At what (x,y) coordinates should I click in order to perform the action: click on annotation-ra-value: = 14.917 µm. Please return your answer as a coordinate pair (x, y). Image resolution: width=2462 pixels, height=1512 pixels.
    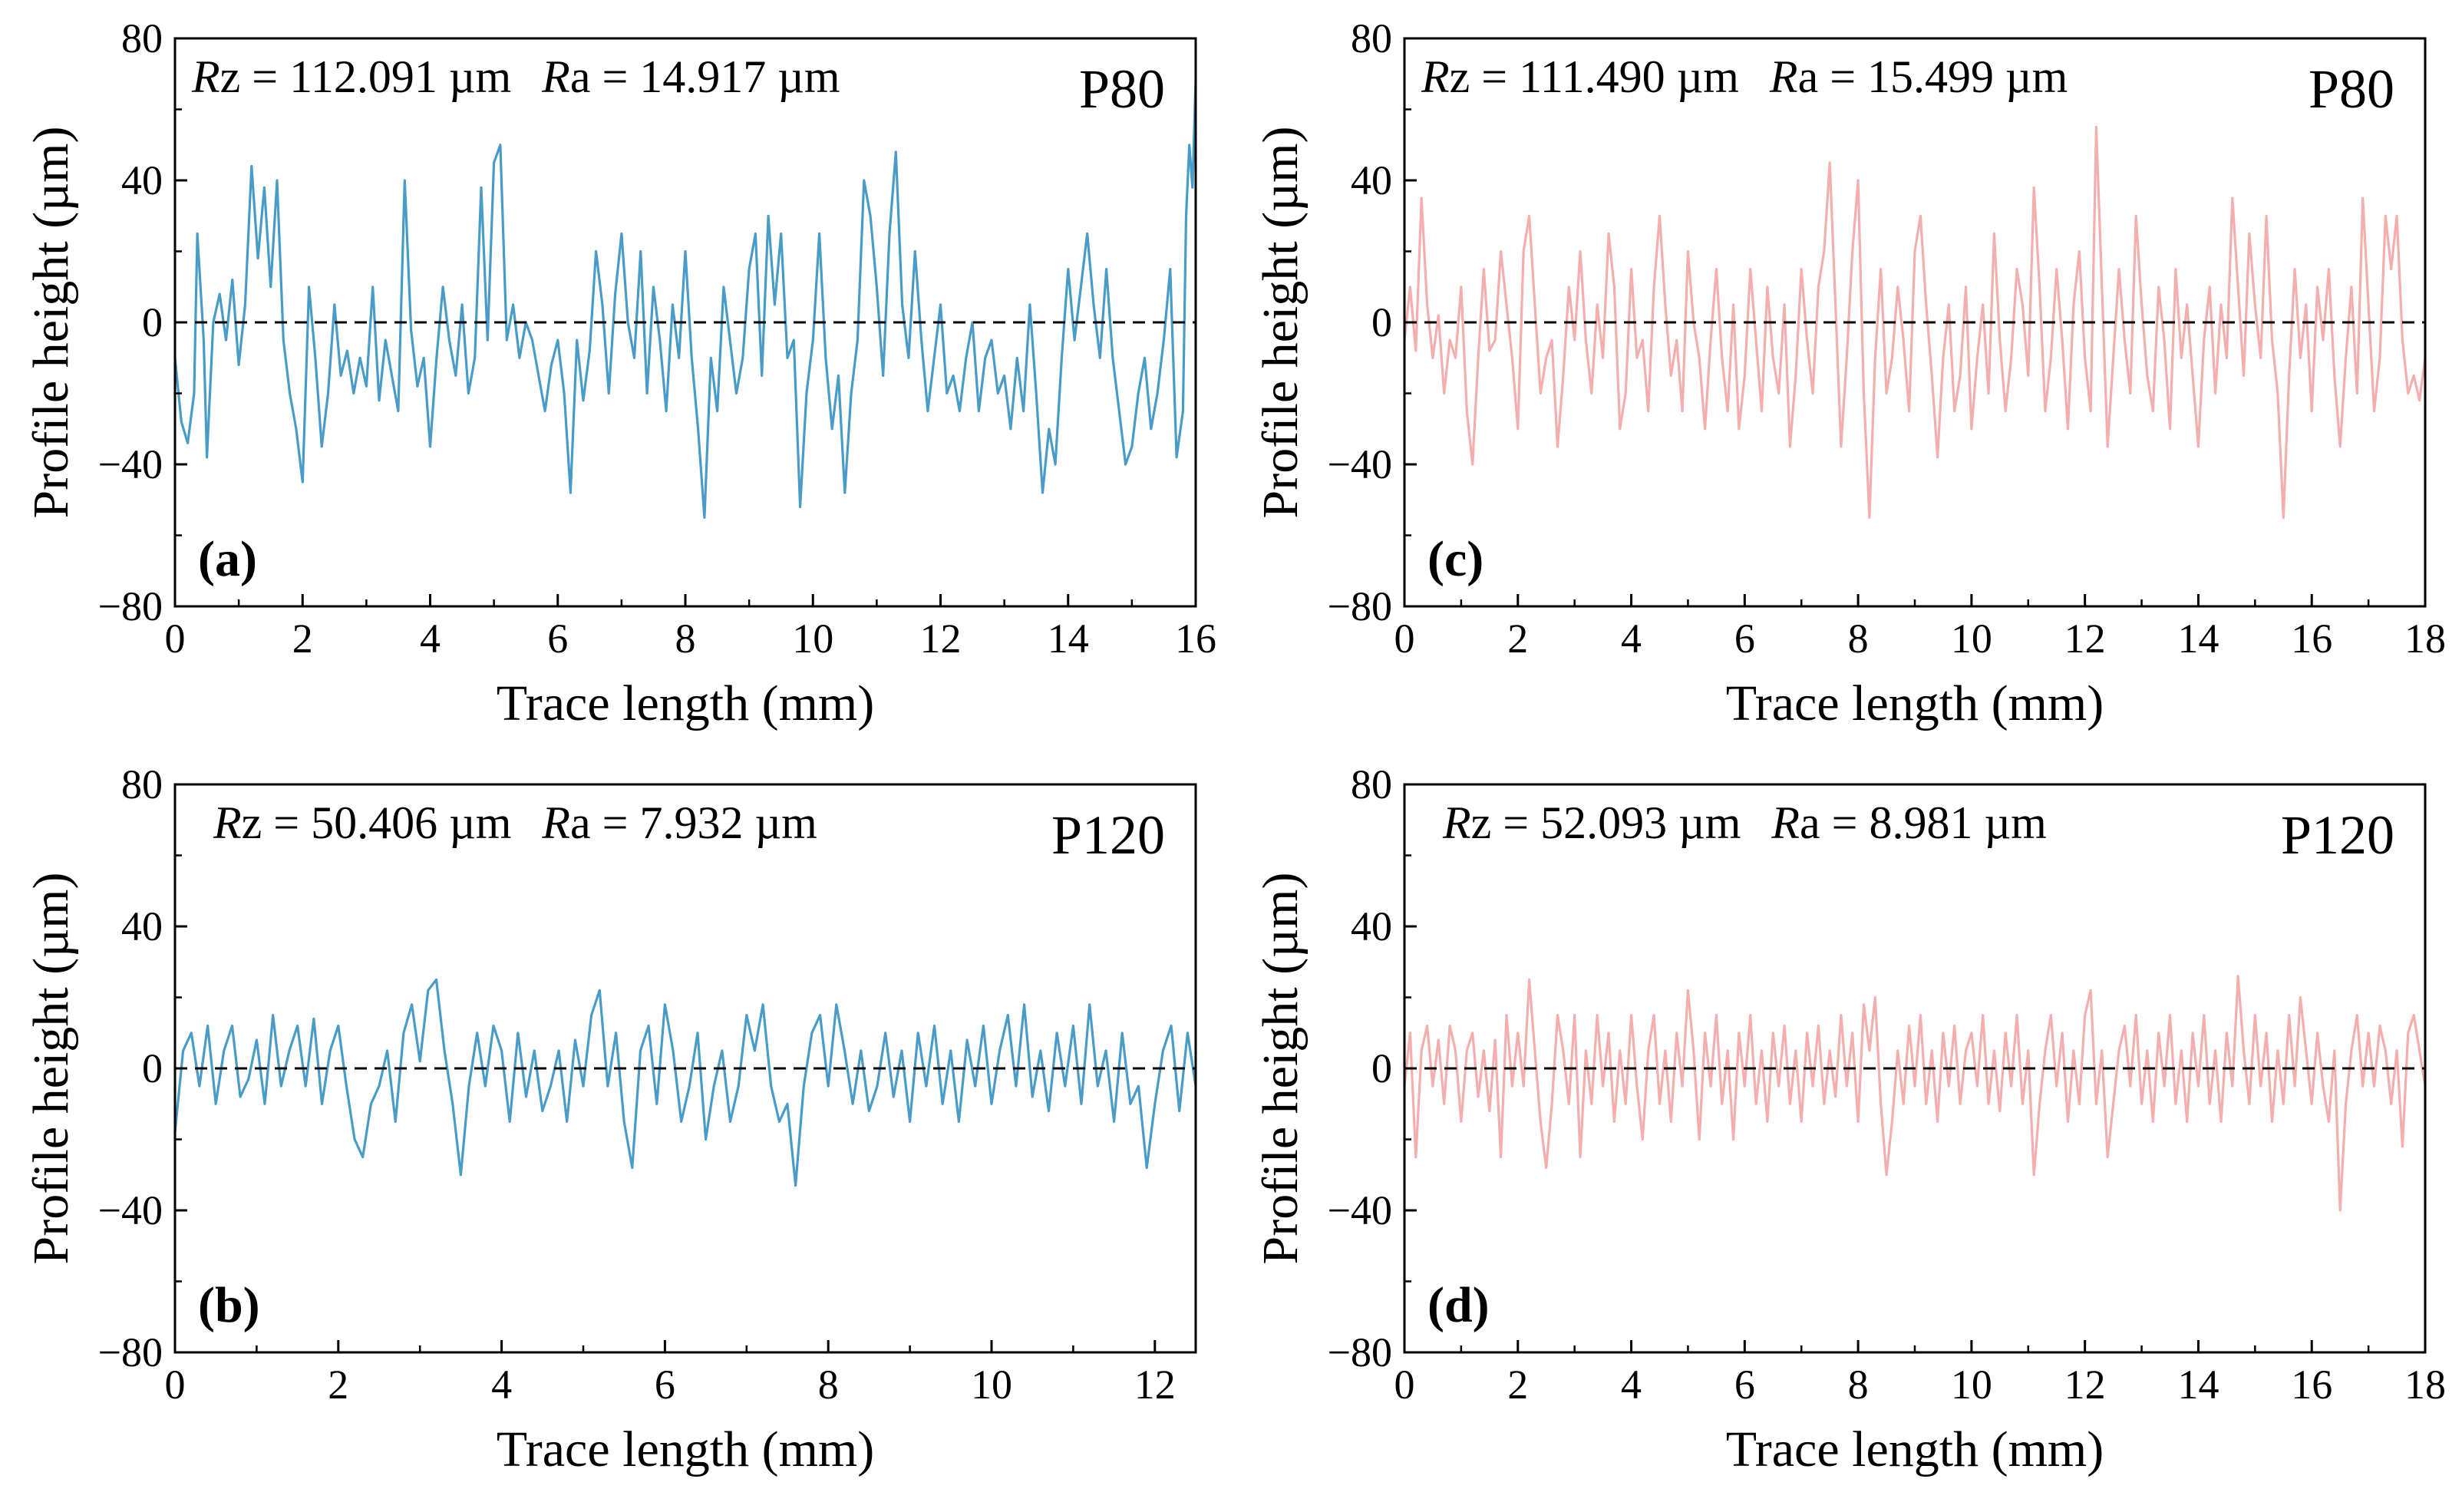
    Looking at the image, I should click on (715, 76).